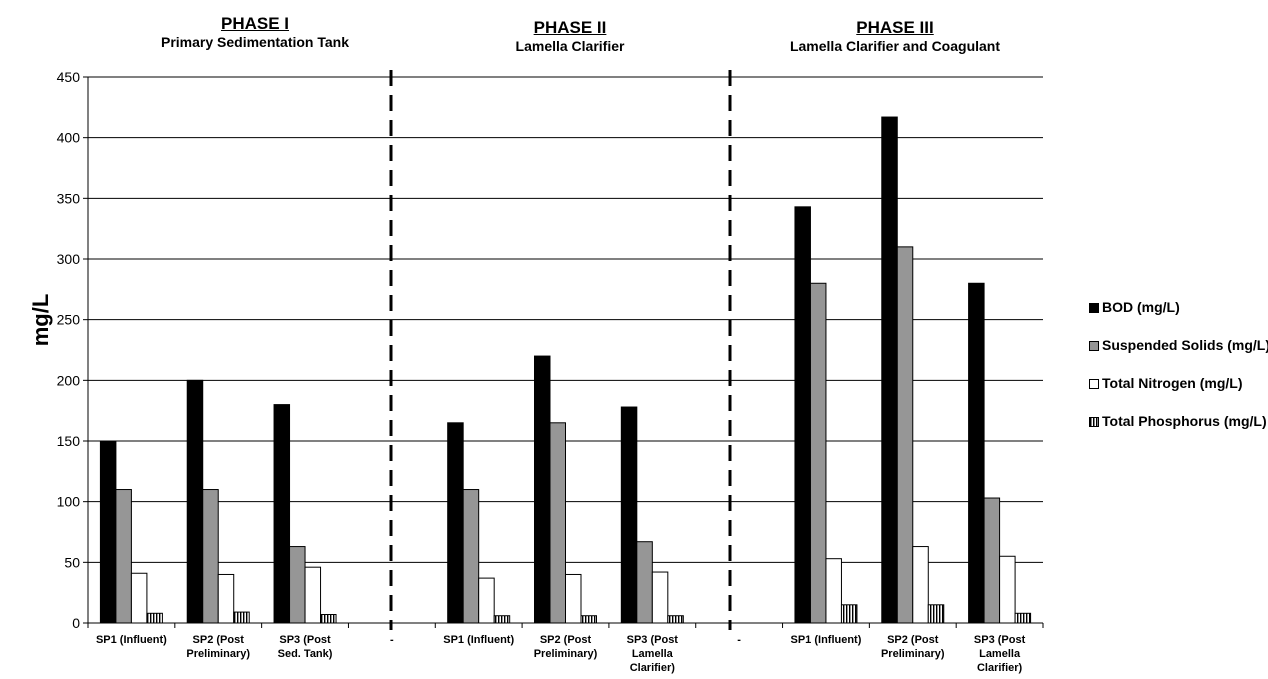  Describe the element at coordinates (69, 320) in the screenshot. I see `y-tick-label: 250` at that location.